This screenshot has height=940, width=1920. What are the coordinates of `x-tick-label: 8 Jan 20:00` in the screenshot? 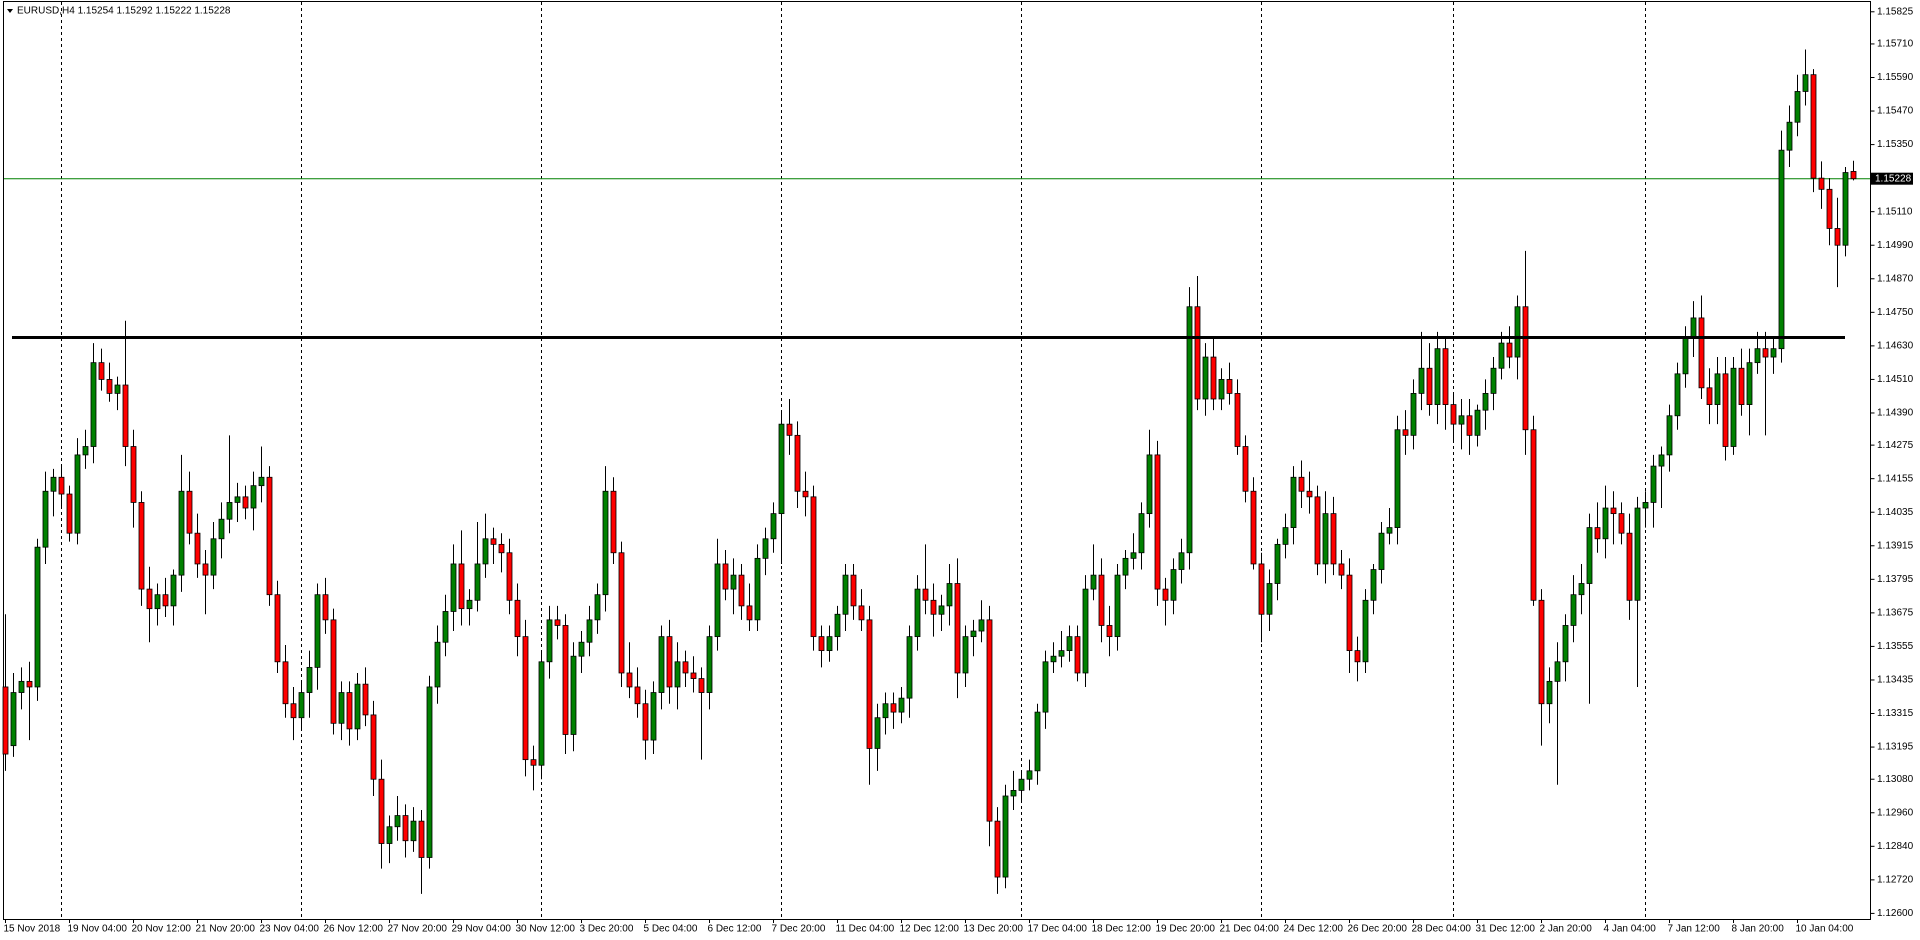 It's located at (1758, 929).